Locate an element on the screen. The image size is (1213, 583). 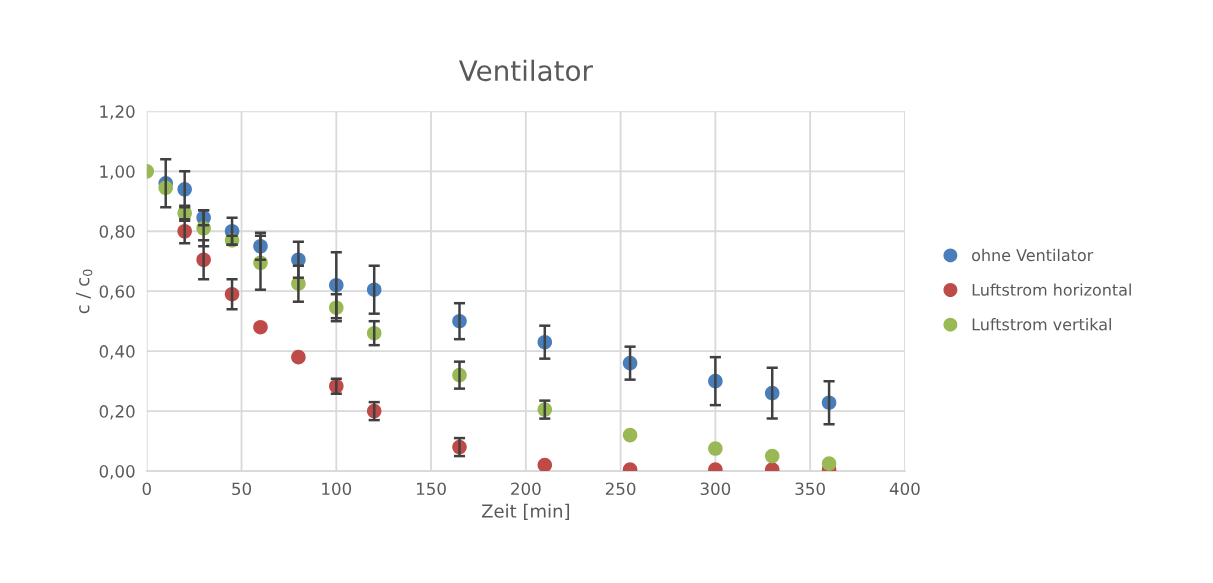
y-tick-label: 0,00 is located at coordinates (117, 472).